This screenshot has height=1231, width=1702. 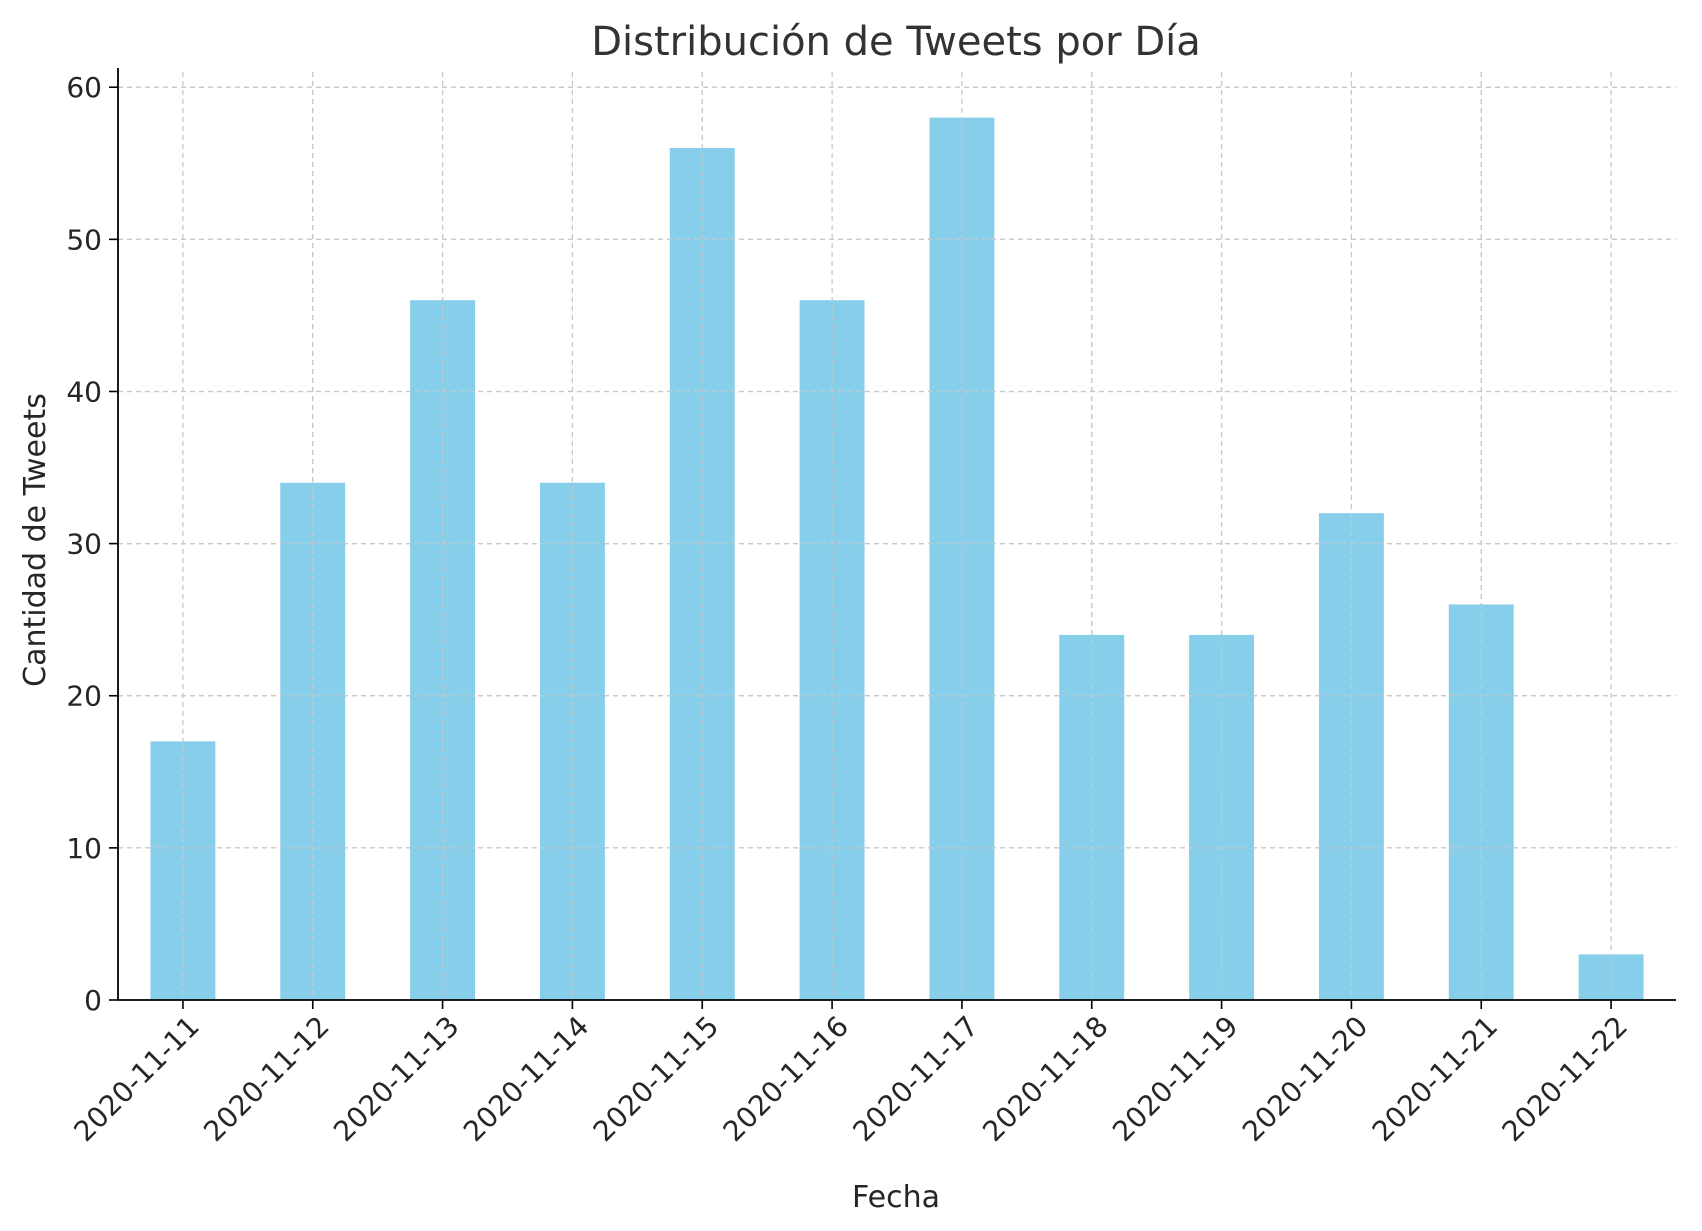 I want to click on x-tick-label: 2020-11-13, so click(x=396, y=1079).